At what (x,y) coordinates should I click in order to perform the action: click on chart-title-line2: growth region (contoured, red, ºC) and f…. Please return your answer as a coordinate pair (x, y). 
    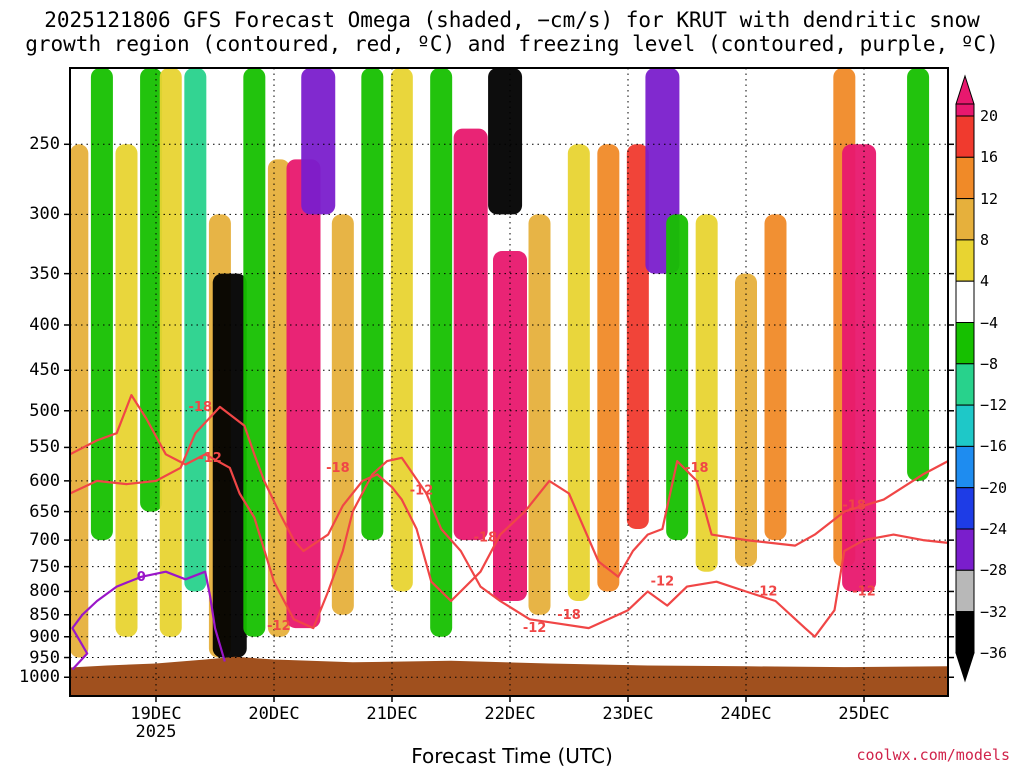
    Looking at the image, I should click on (512, 44).